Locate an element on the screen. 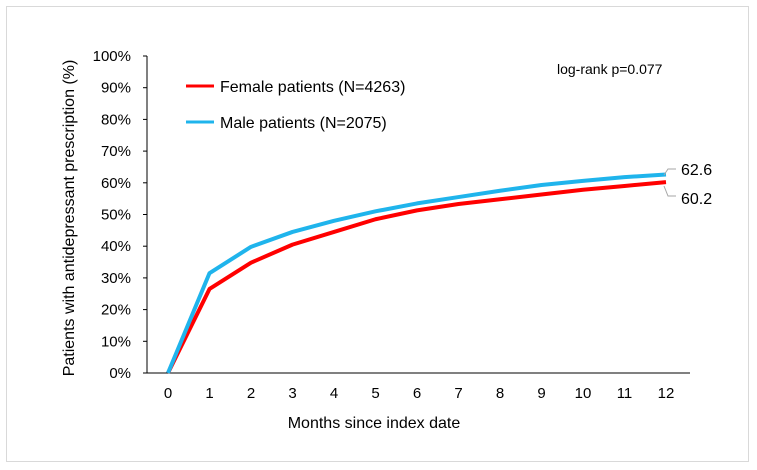 This screenshot has height=470, width=757. x-tick-label: 11 is located at coordinates (625, 393).